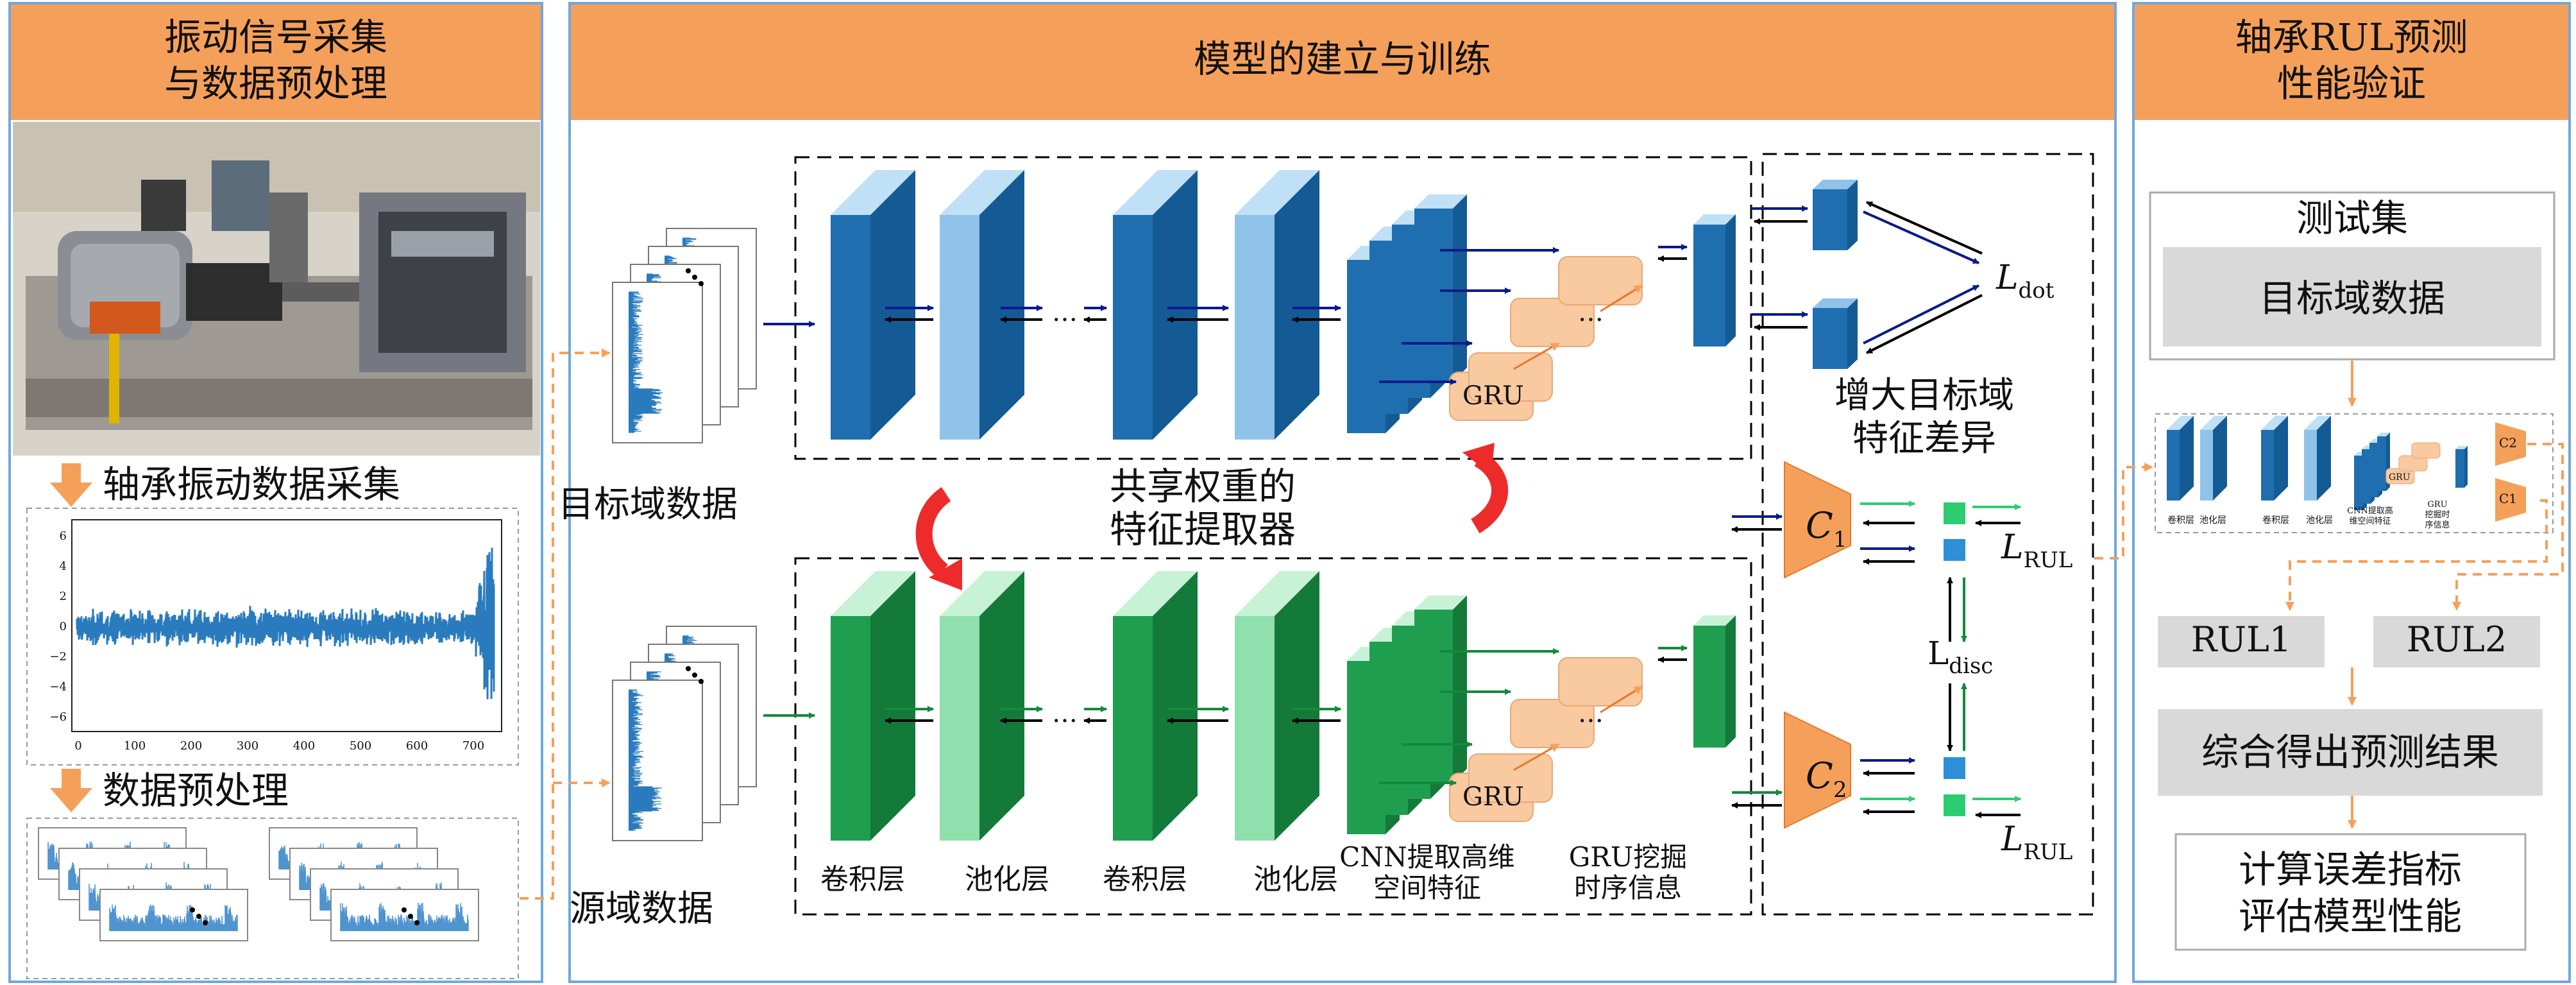 This screenshot has width=2576, height=985. What do you see at coordinates (196, 790) in the screenshot?
I see `step-preprocessing: 数据预处理` at bounding box center [196, 790].